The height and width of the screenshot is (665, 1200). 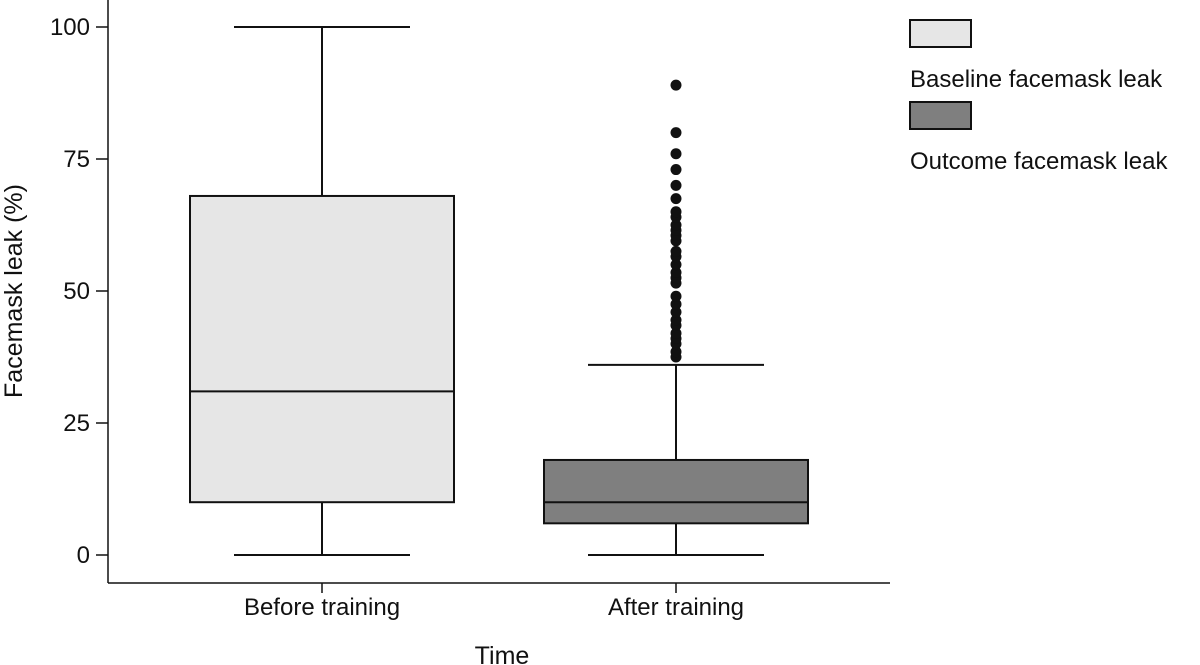 What do you see at coordinates (76, 159) in the screenshot?
I see `y-tick-label: 75` at bounding box center [76, 159].